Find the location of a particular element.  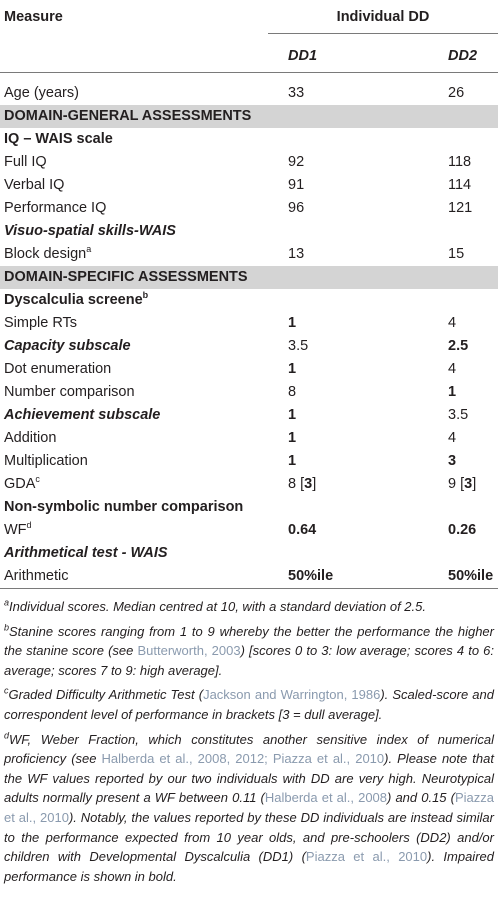

footnote-text: Graded Difficulty Arithmetic Test ( is located at coordinates (106, 695).